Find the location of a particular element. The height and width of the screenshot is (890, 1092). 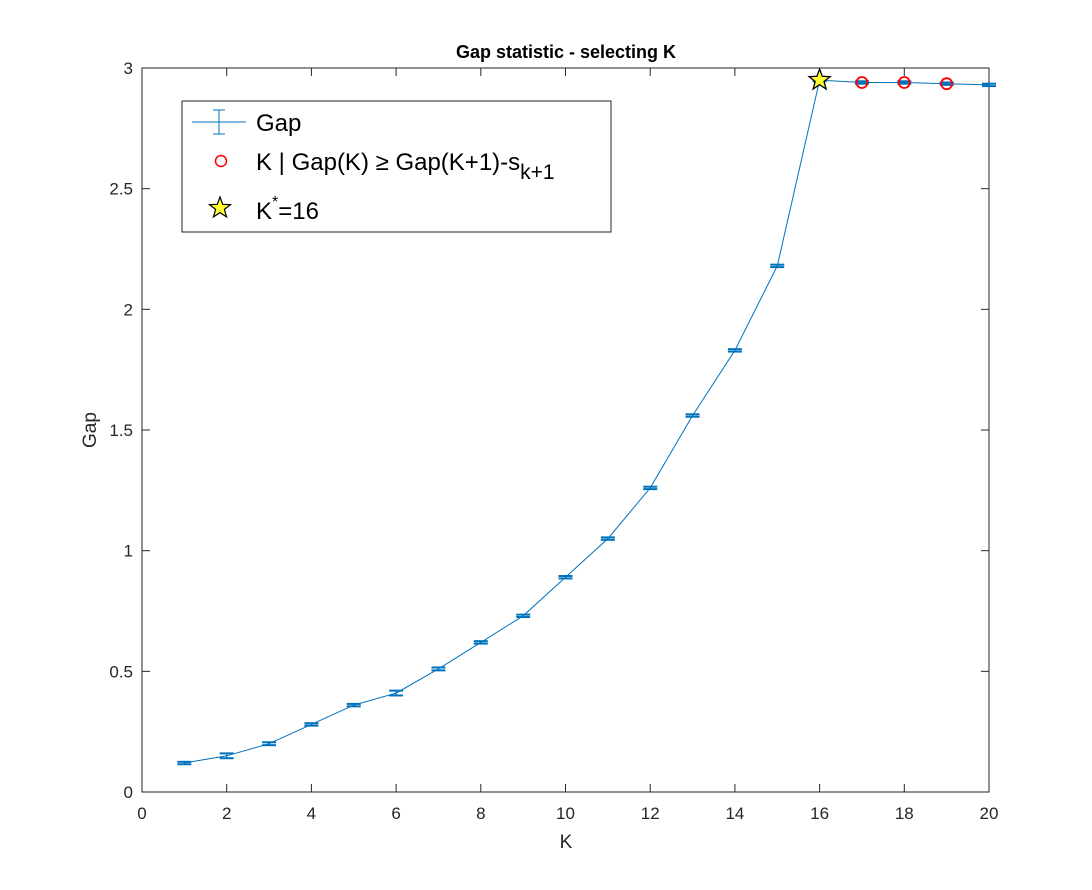

x-tick-label: 2 is located at coordinates (226, 813).